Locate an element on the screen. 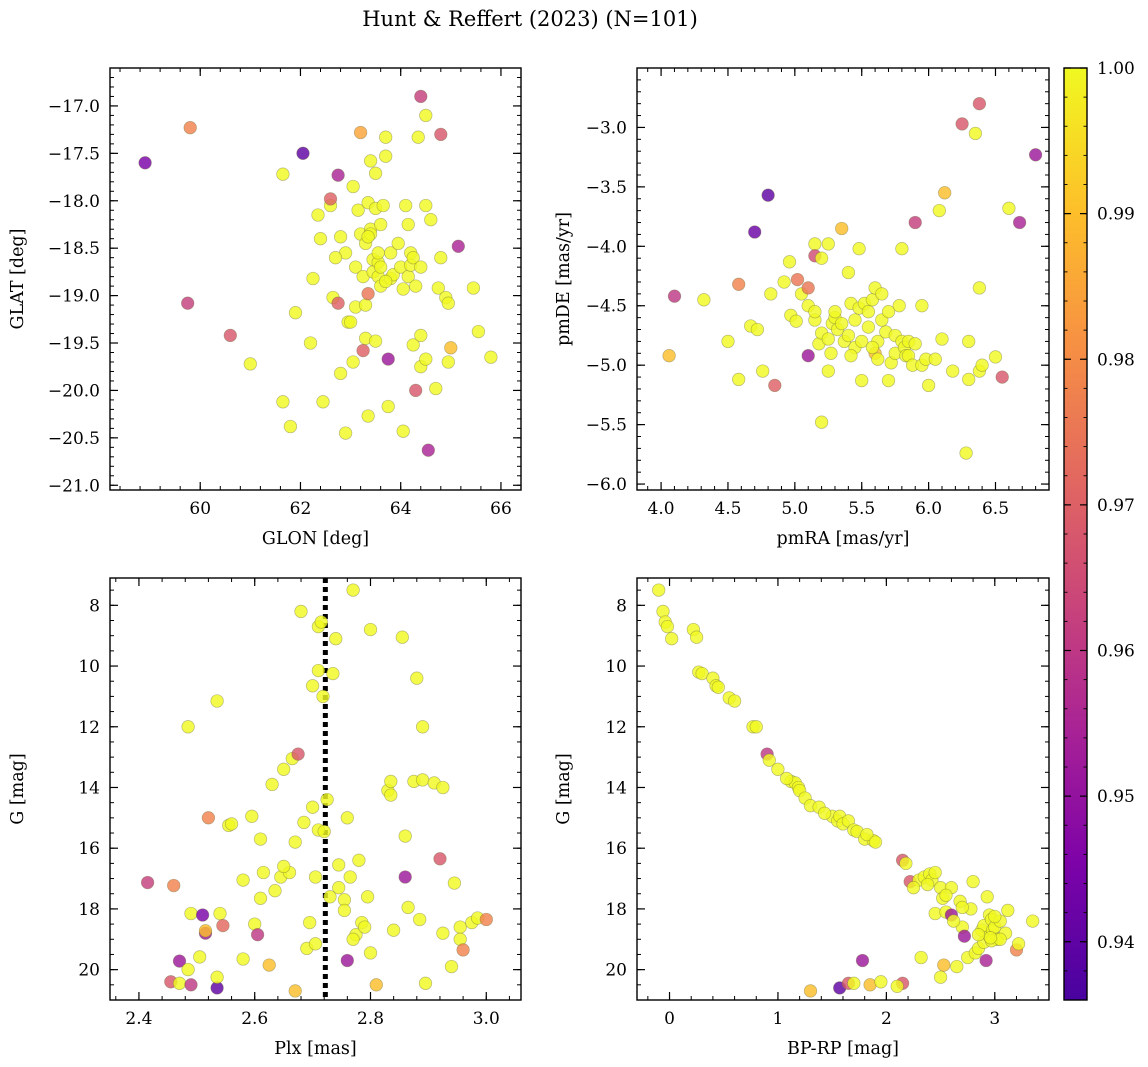 The width and height of the screenshot is (1148, 1067). y-tick-label: −20.5 is located at coordinates (74, 439).